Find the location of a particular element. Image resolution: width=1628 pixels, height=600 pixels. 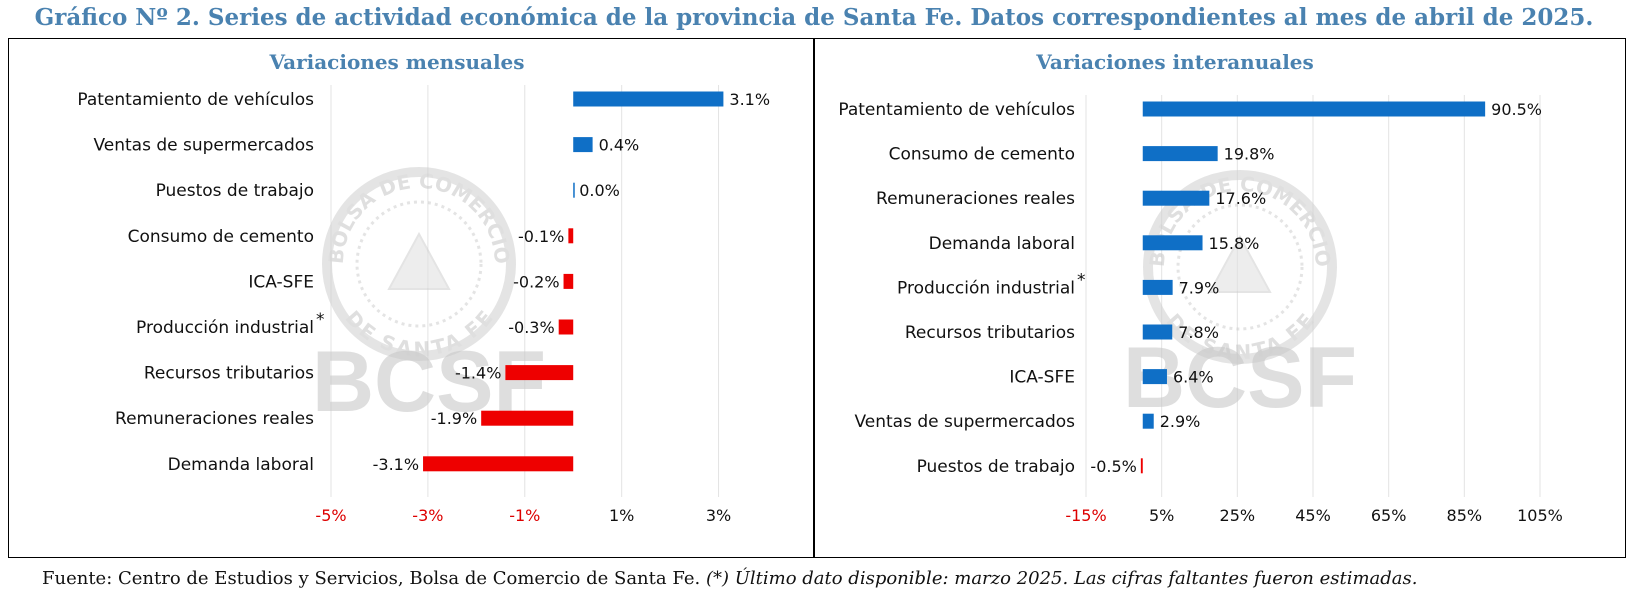

value-label: -1.4% is located at coordinates (478, 373).